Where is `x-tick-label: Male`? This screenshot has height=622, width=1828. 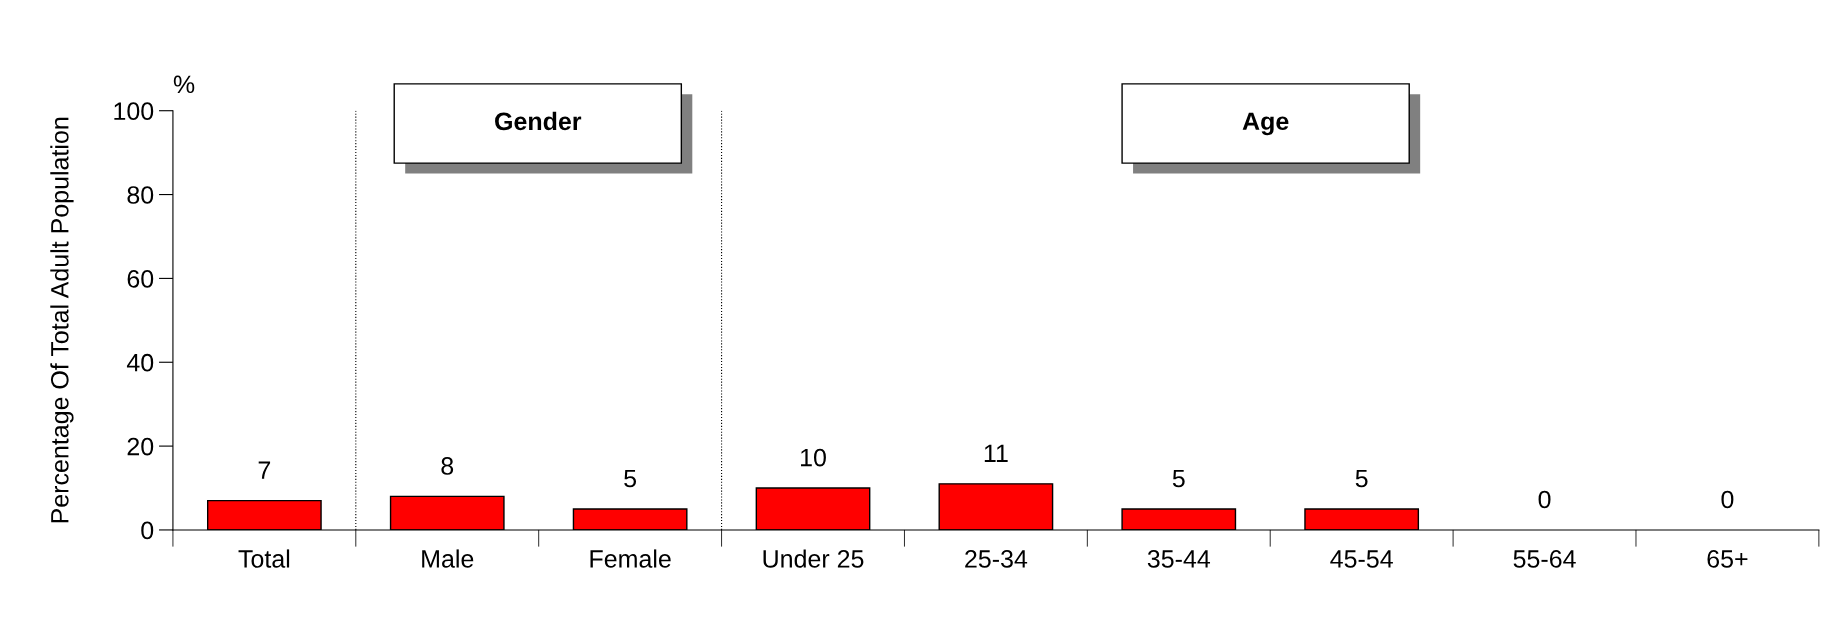
x-tick-label: Male is located at coordinates (448, 558).